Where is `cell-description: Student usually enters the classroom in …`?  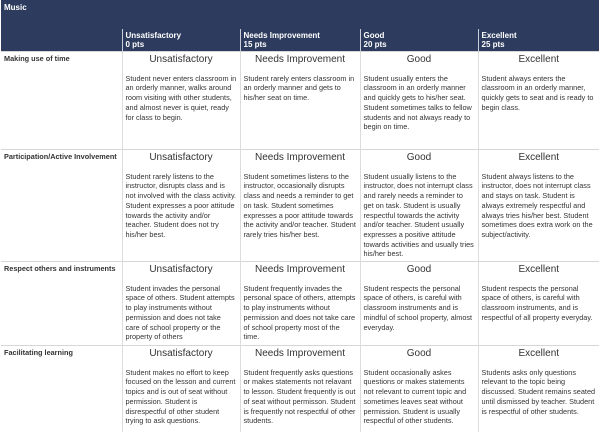 cell-description: Student usually enters the classroom in … is located at coordinates (417, 102).